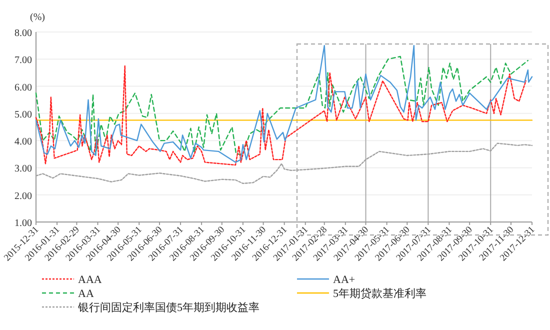 The height and width of the screenshot is (330, 550). I want to click on legend-label: AA, so click(86, 294).